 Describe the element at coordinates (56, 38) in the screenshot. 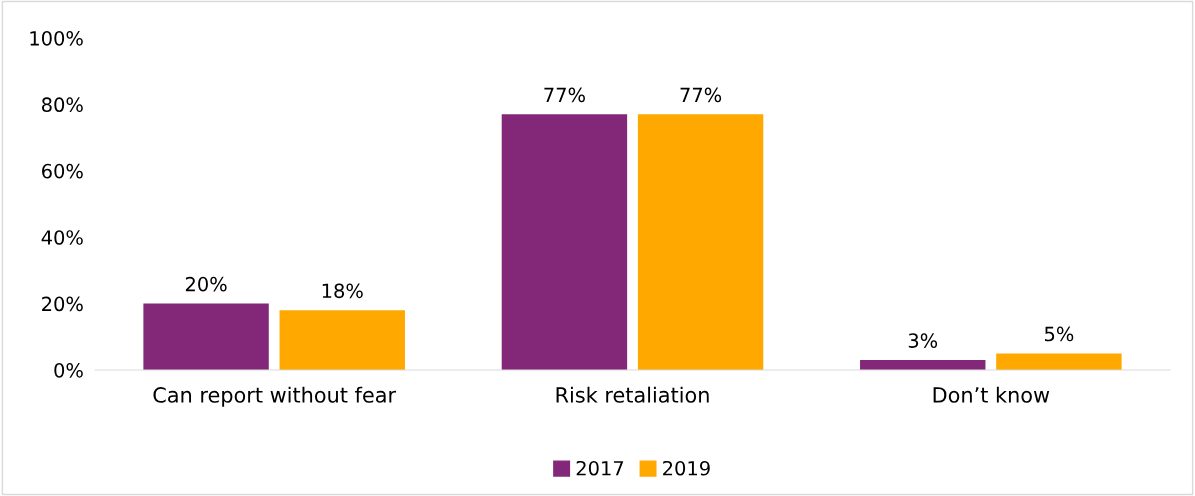

I see `y-tick-label: 100%` at that location.